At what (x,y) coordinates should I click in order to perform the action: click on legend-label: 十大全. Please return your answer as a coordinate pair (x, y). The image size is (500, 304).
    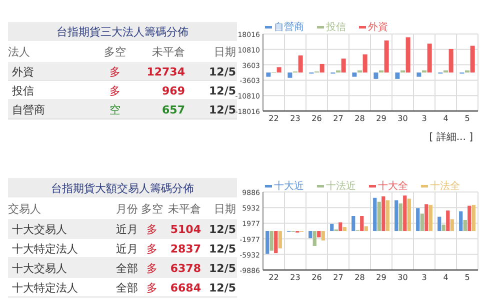
    Looking at the image, I should click on (393, 186).